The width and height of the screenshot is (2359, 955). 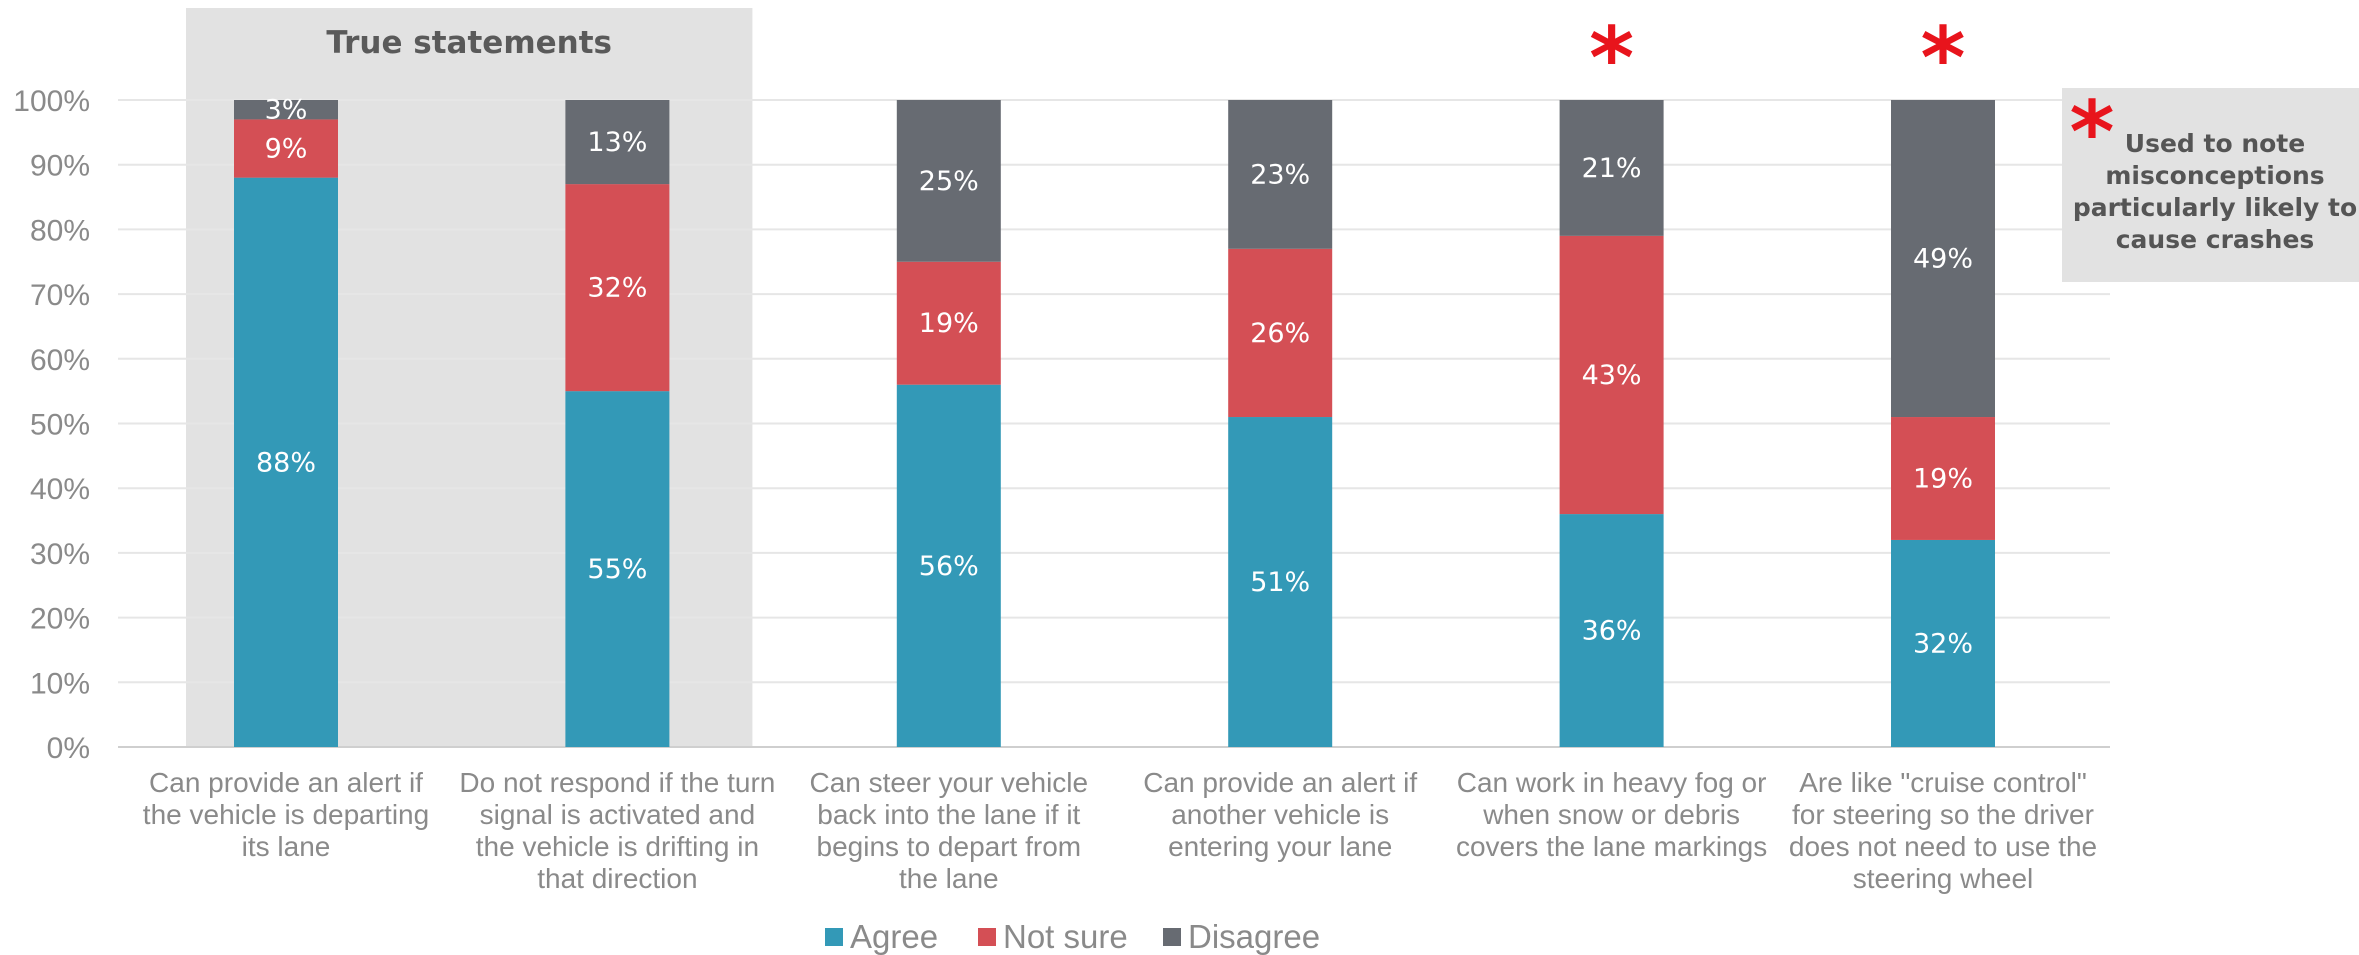 What do you see at coordinates (1943, 814) in the screenshot?
I see `category-label-line: for steering so the driver` at bounding box center [1943, 814].